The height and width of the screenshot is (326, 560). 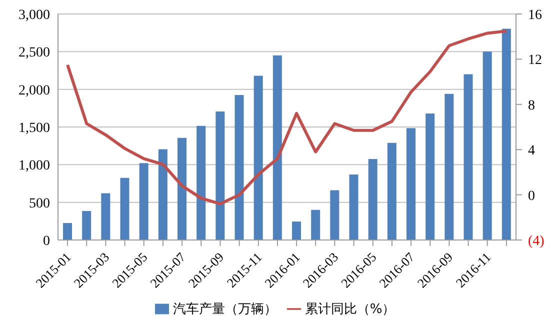 I want to click on y-tick-label: 2,500, so click(x=34, y=53).